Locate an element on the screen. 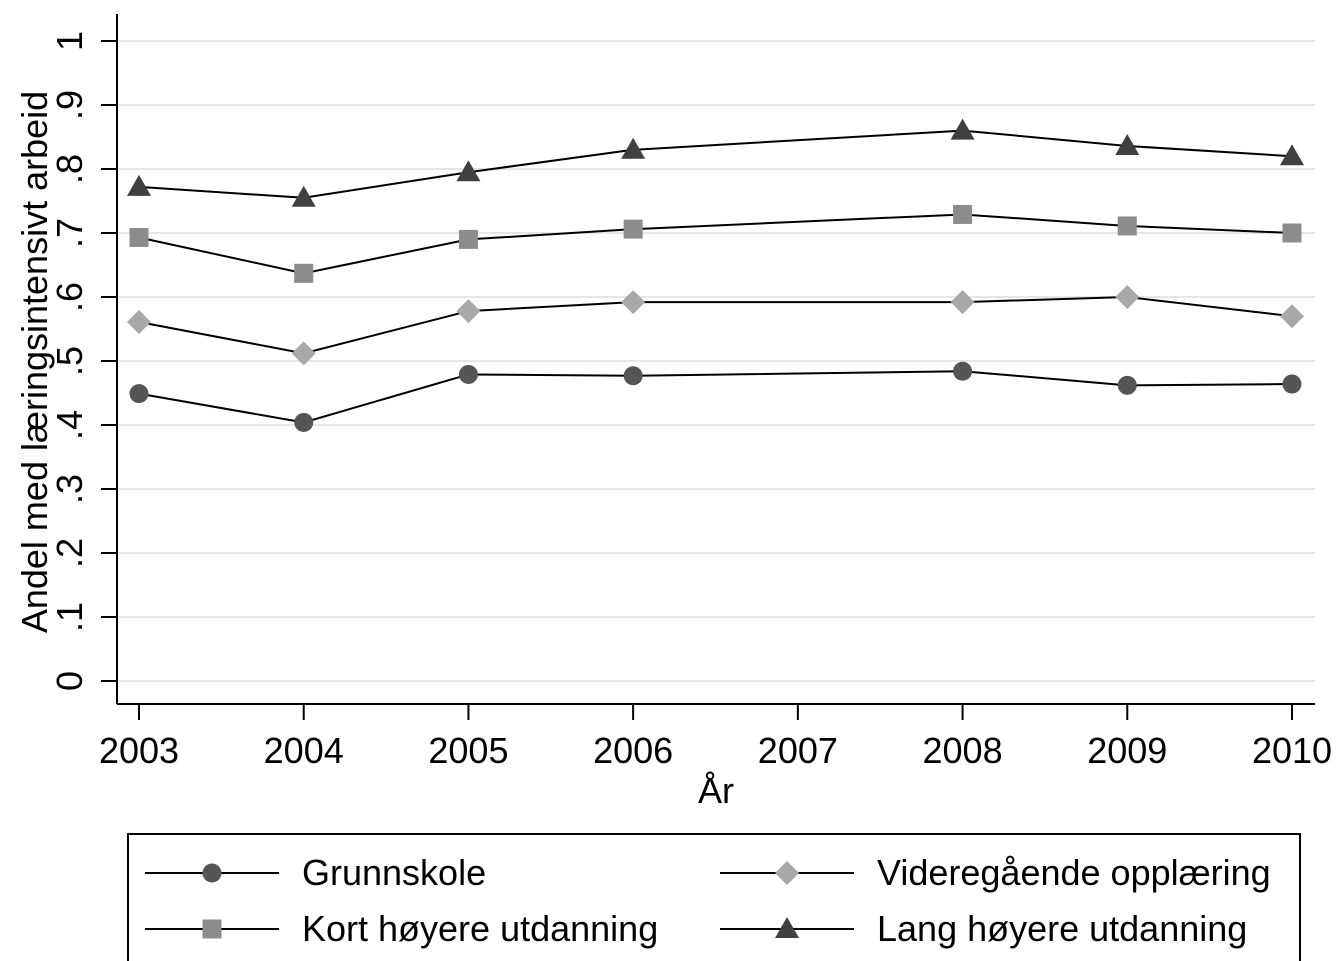 The image size is (1339, 961). legend-label: Kort høyere utdanning is located at coordinates (480, 928).